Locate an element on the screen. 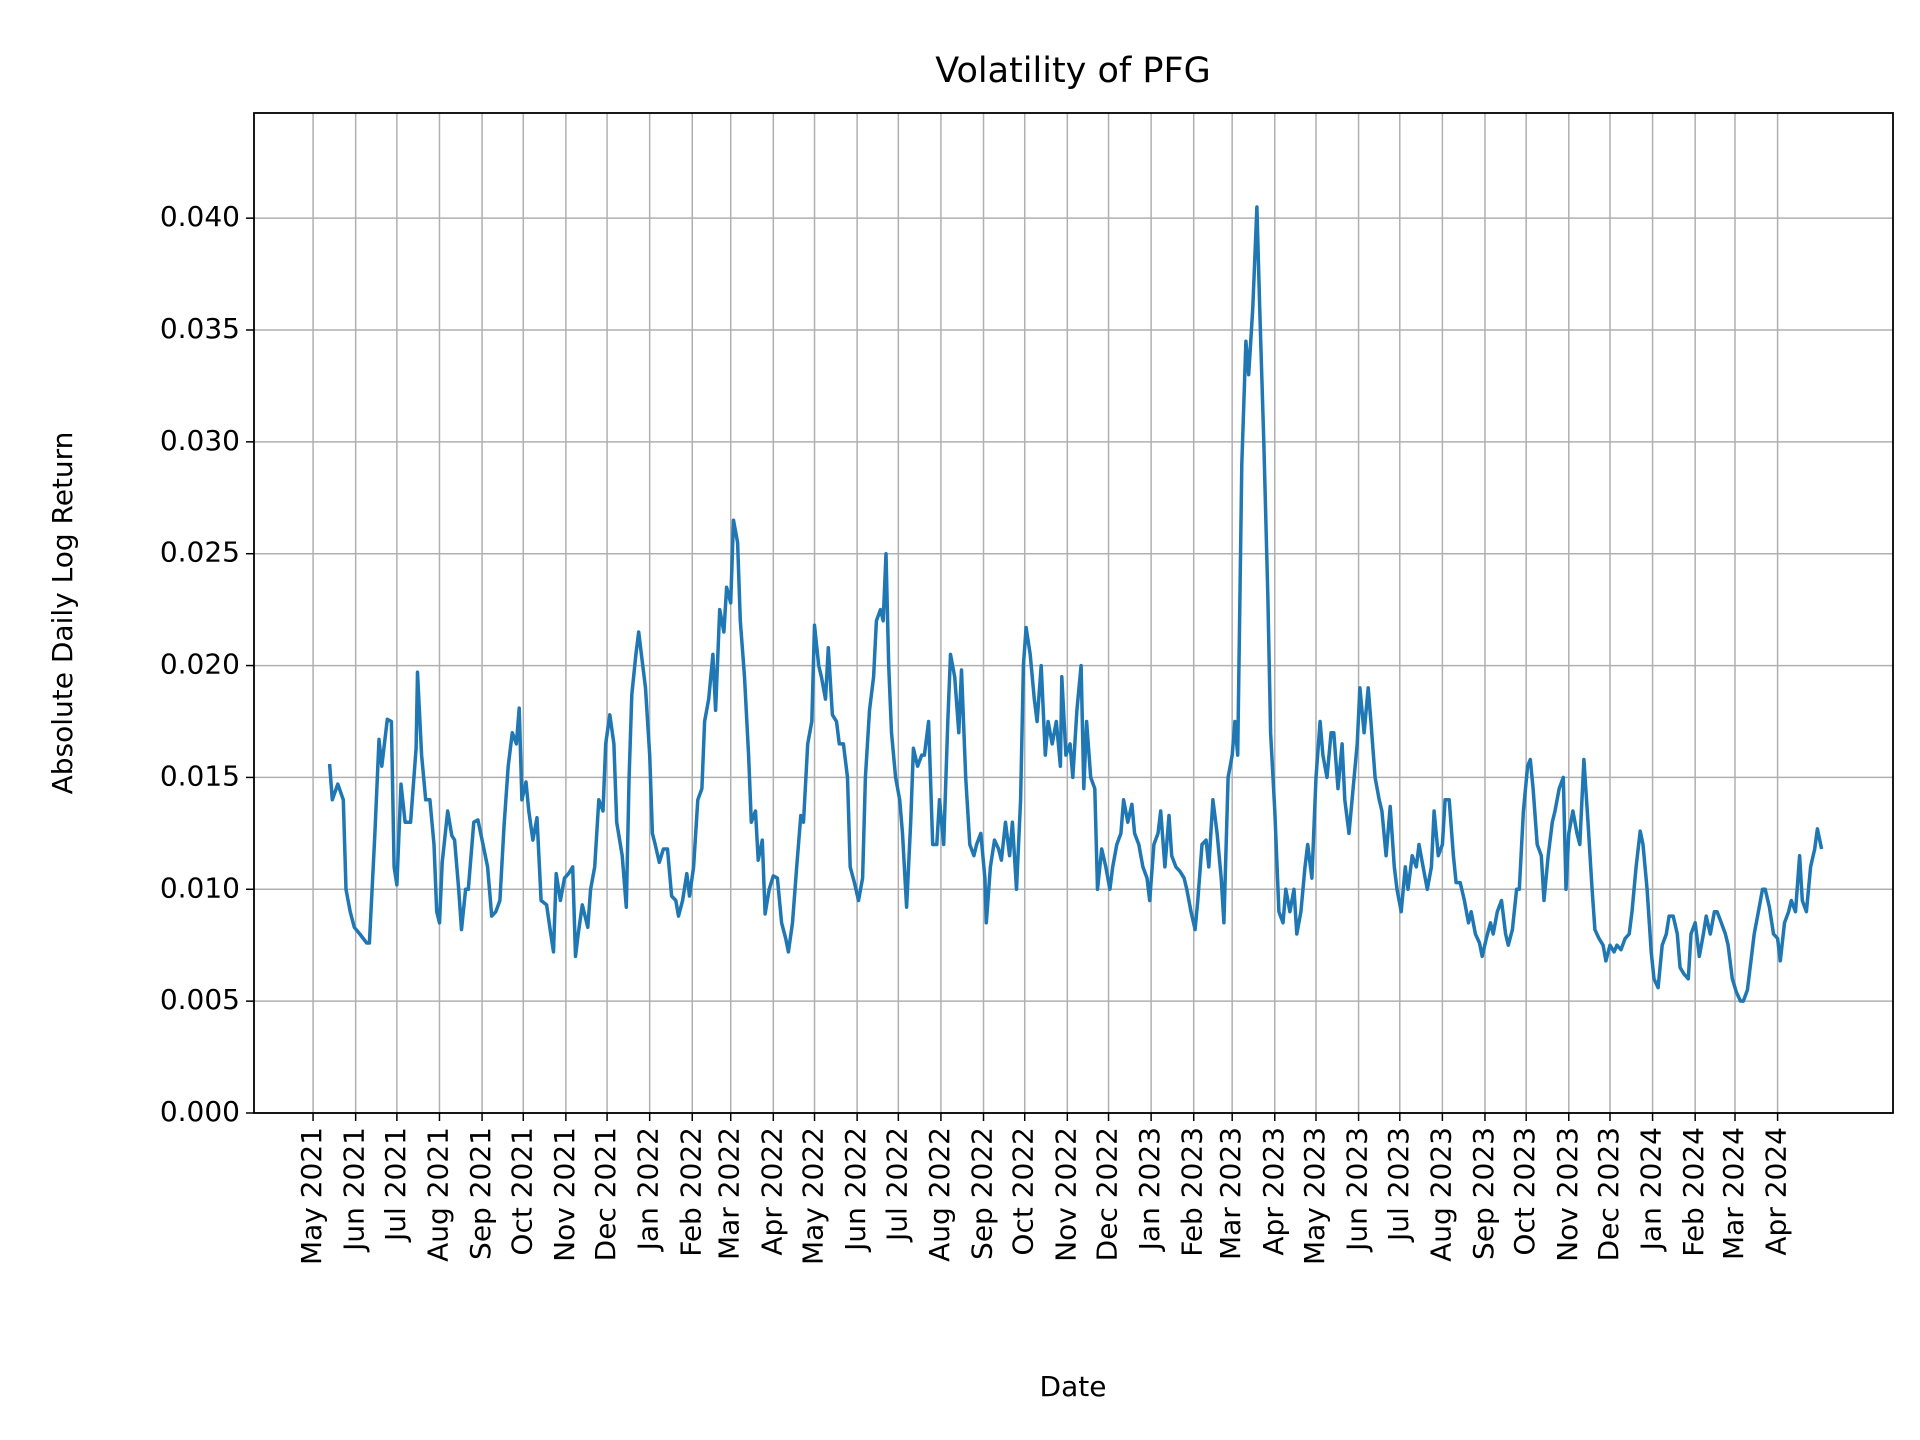 The height and width of the screenshot is (1440, 1920). x-tick-label: Apr 2023 is located at coordinates (1273, 1191).